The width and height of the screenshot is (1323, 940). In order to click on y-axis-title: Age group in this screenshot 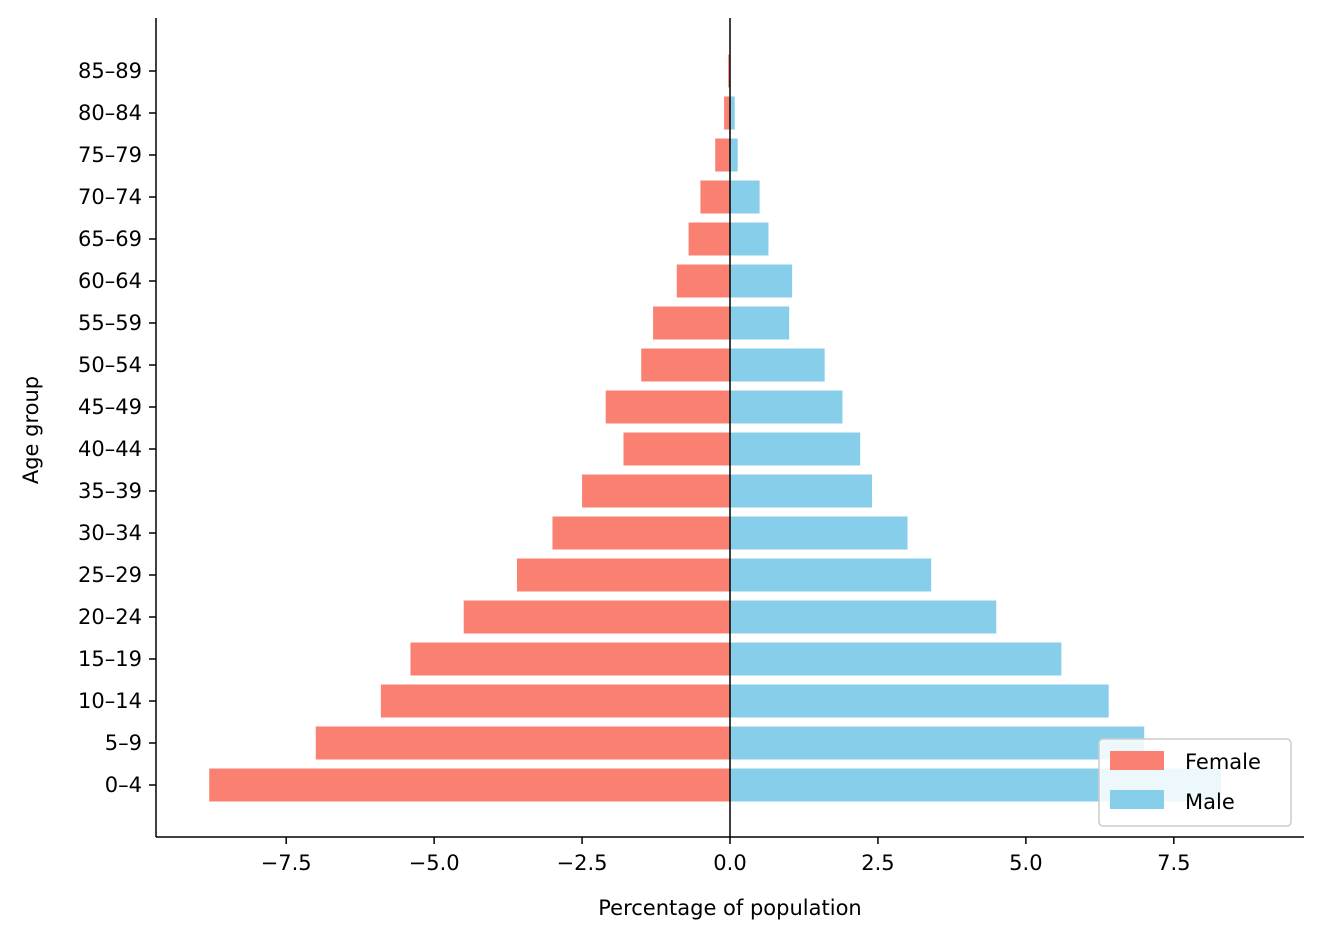, I will do `click(31, 430)`.